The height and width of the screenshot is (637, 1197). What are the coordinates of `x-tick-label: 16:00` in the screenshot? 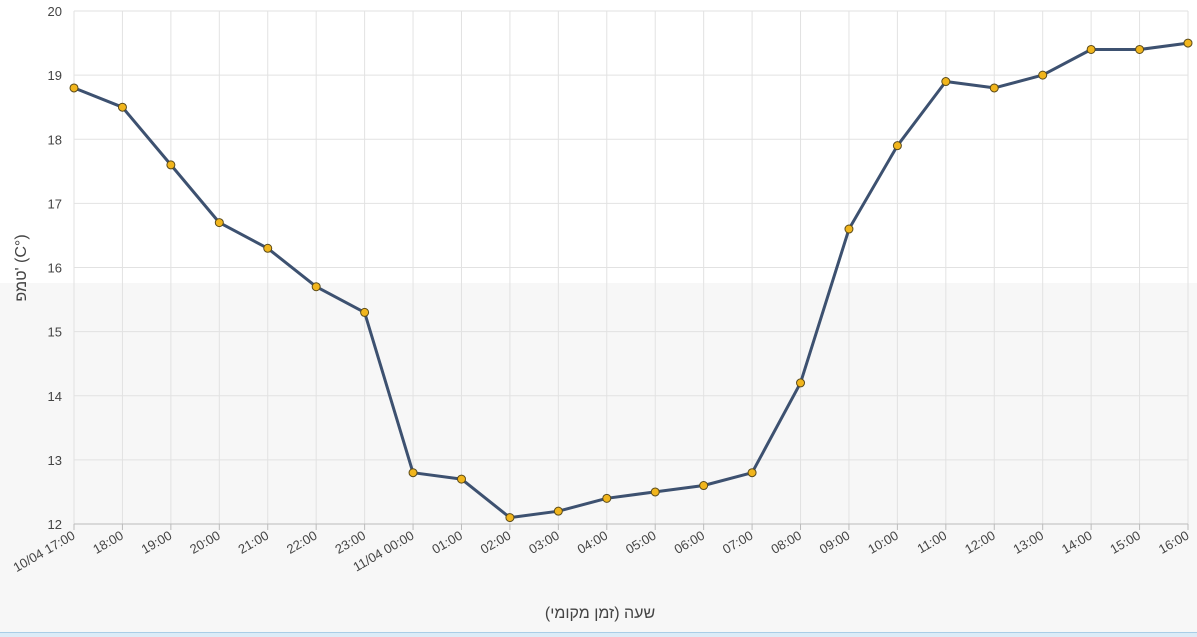 It's located at (1174, 542).